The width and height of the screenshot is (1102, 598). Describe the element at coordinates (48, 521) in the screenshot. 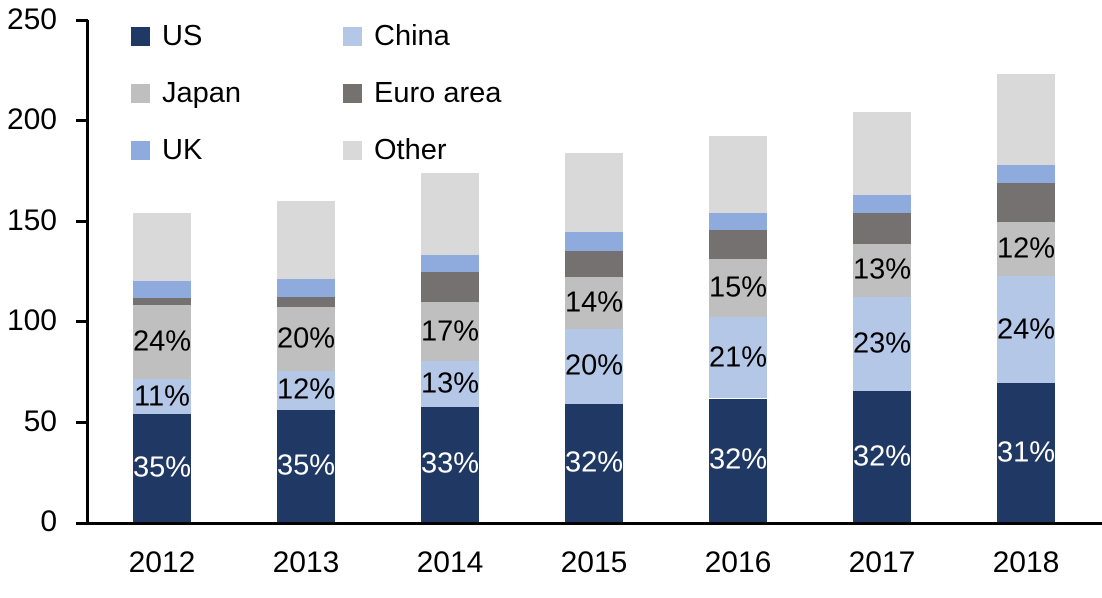

I see `y-tick-label: 0` at that location.